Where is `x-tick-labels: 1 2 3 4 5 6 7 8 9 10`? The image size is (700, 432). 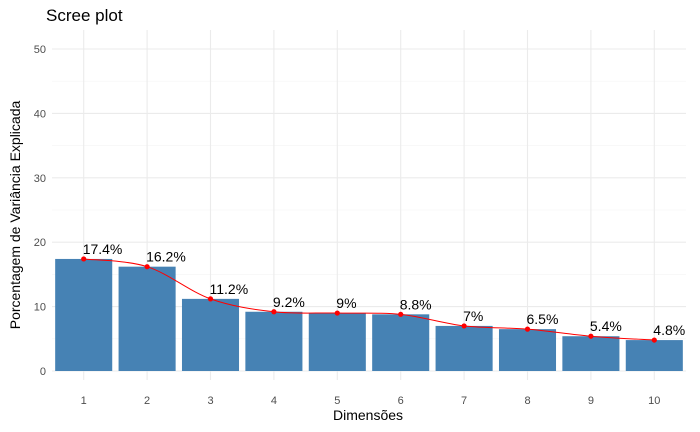 x-tick-labels: 1 2 3 4 5 6 7 8 9 10 is located at coordinates (371, 401).